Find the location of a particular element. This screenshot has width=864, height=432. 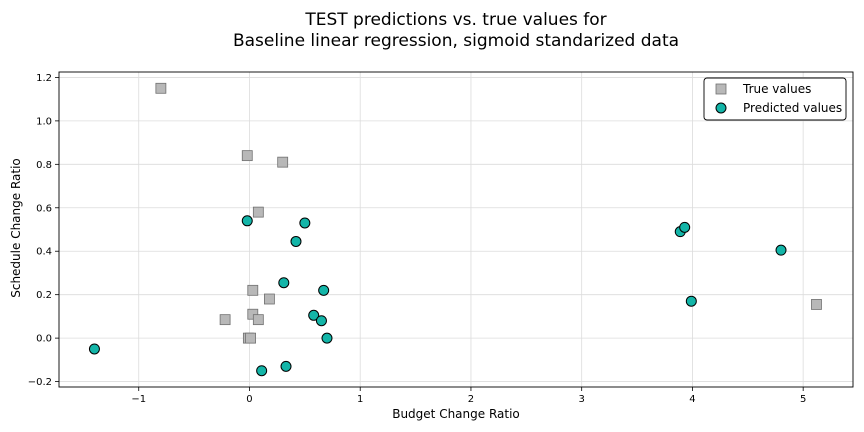

x-tick-label: 1 is located at coordinates (360, 399).